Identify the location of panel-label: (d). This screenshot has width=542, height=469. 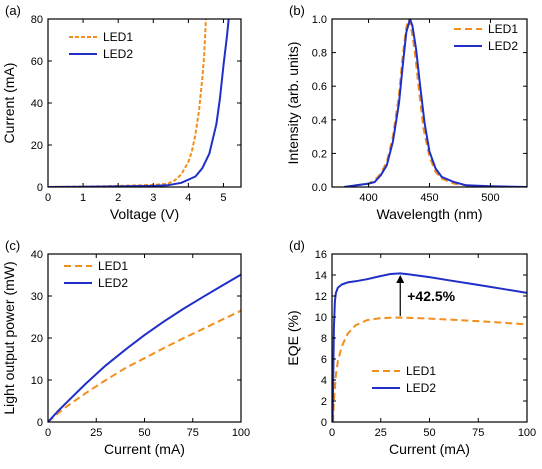
(297, 245).